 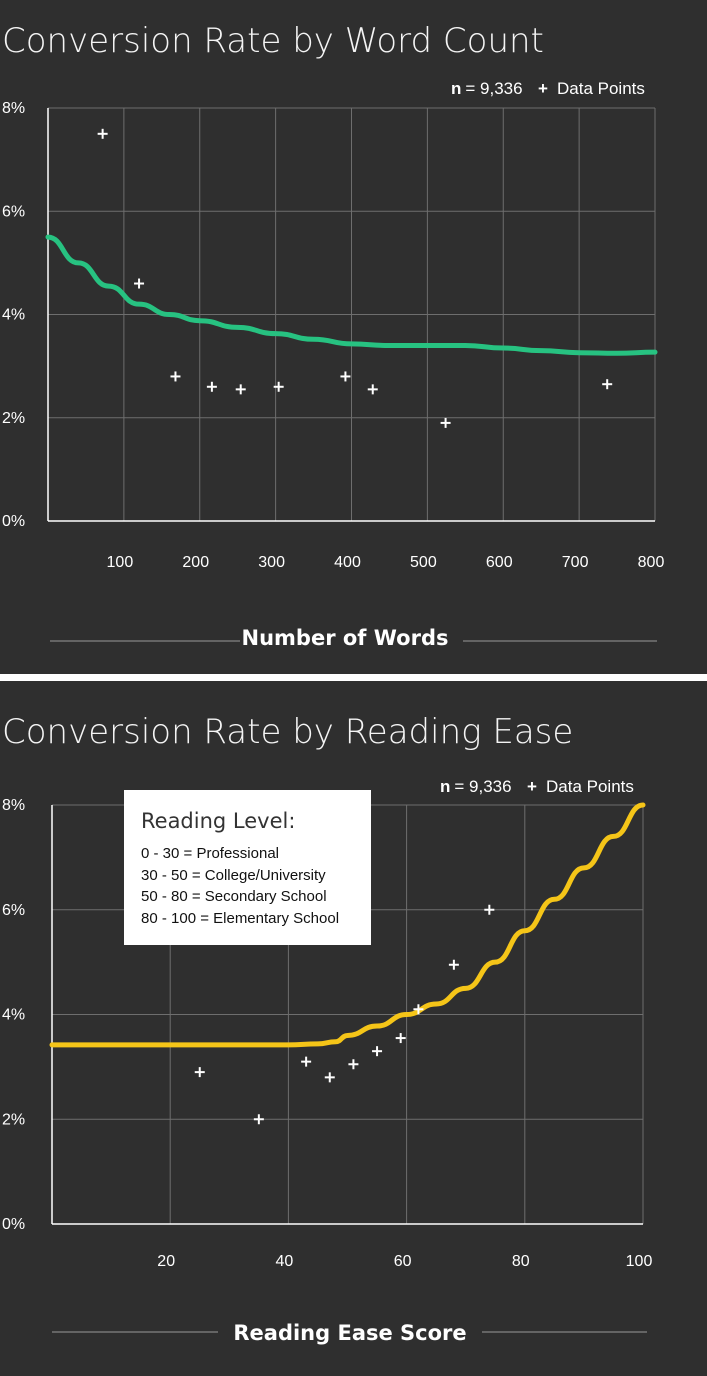 What do you see at coordinates (423, 562) in the screenshot?
I see `x-tick-label: 500` at bounding box center [423, 562].